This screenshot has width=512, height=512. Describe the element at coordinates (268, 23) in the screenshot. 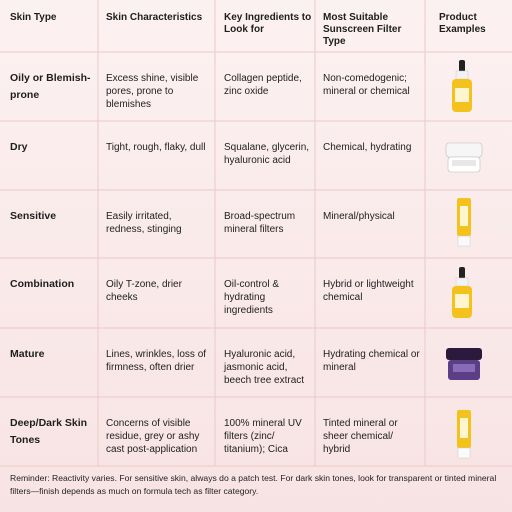

I see `column-header: Key Ingredients to Look for` at that location.